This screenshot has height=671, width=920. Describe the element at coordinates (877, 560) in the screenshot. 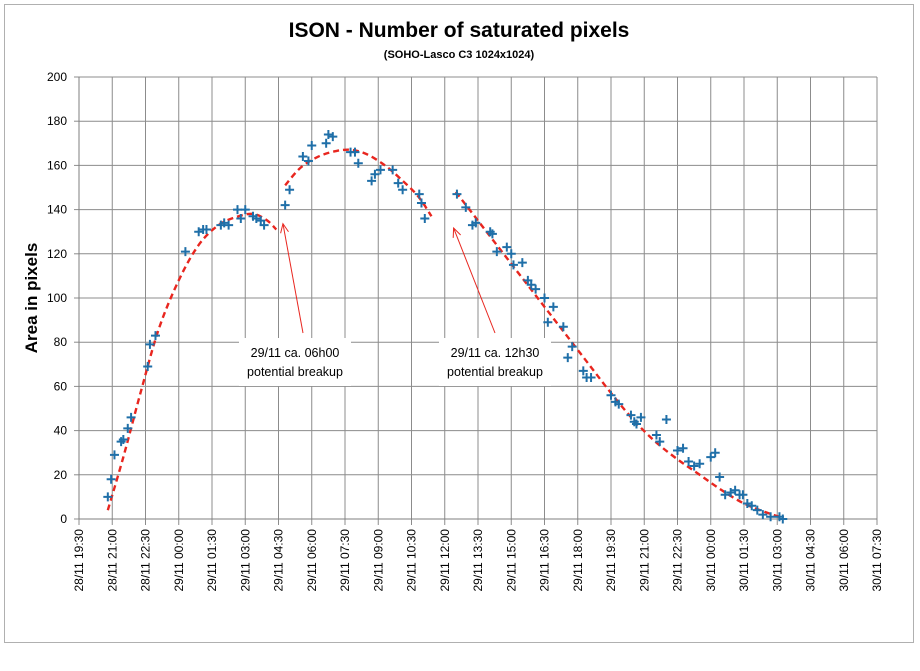

I see `x-tick-label: 30/11 07:30` at that location.